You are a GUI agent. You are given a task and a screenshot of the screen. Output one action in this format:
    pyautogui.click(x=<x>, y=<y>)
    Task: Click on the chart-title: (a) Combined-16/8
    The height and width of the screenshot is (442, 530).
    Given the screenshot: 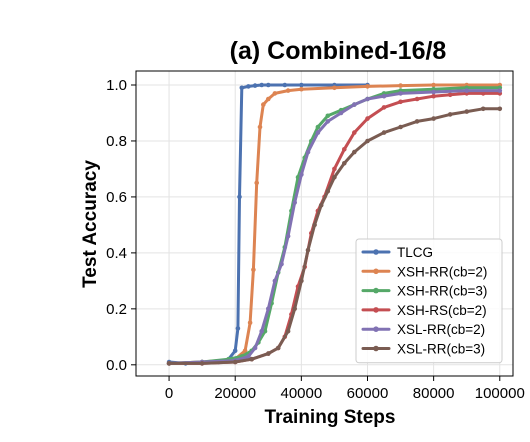 What is the action you would take?
    pyautogui.click(x=338, y=51)
    